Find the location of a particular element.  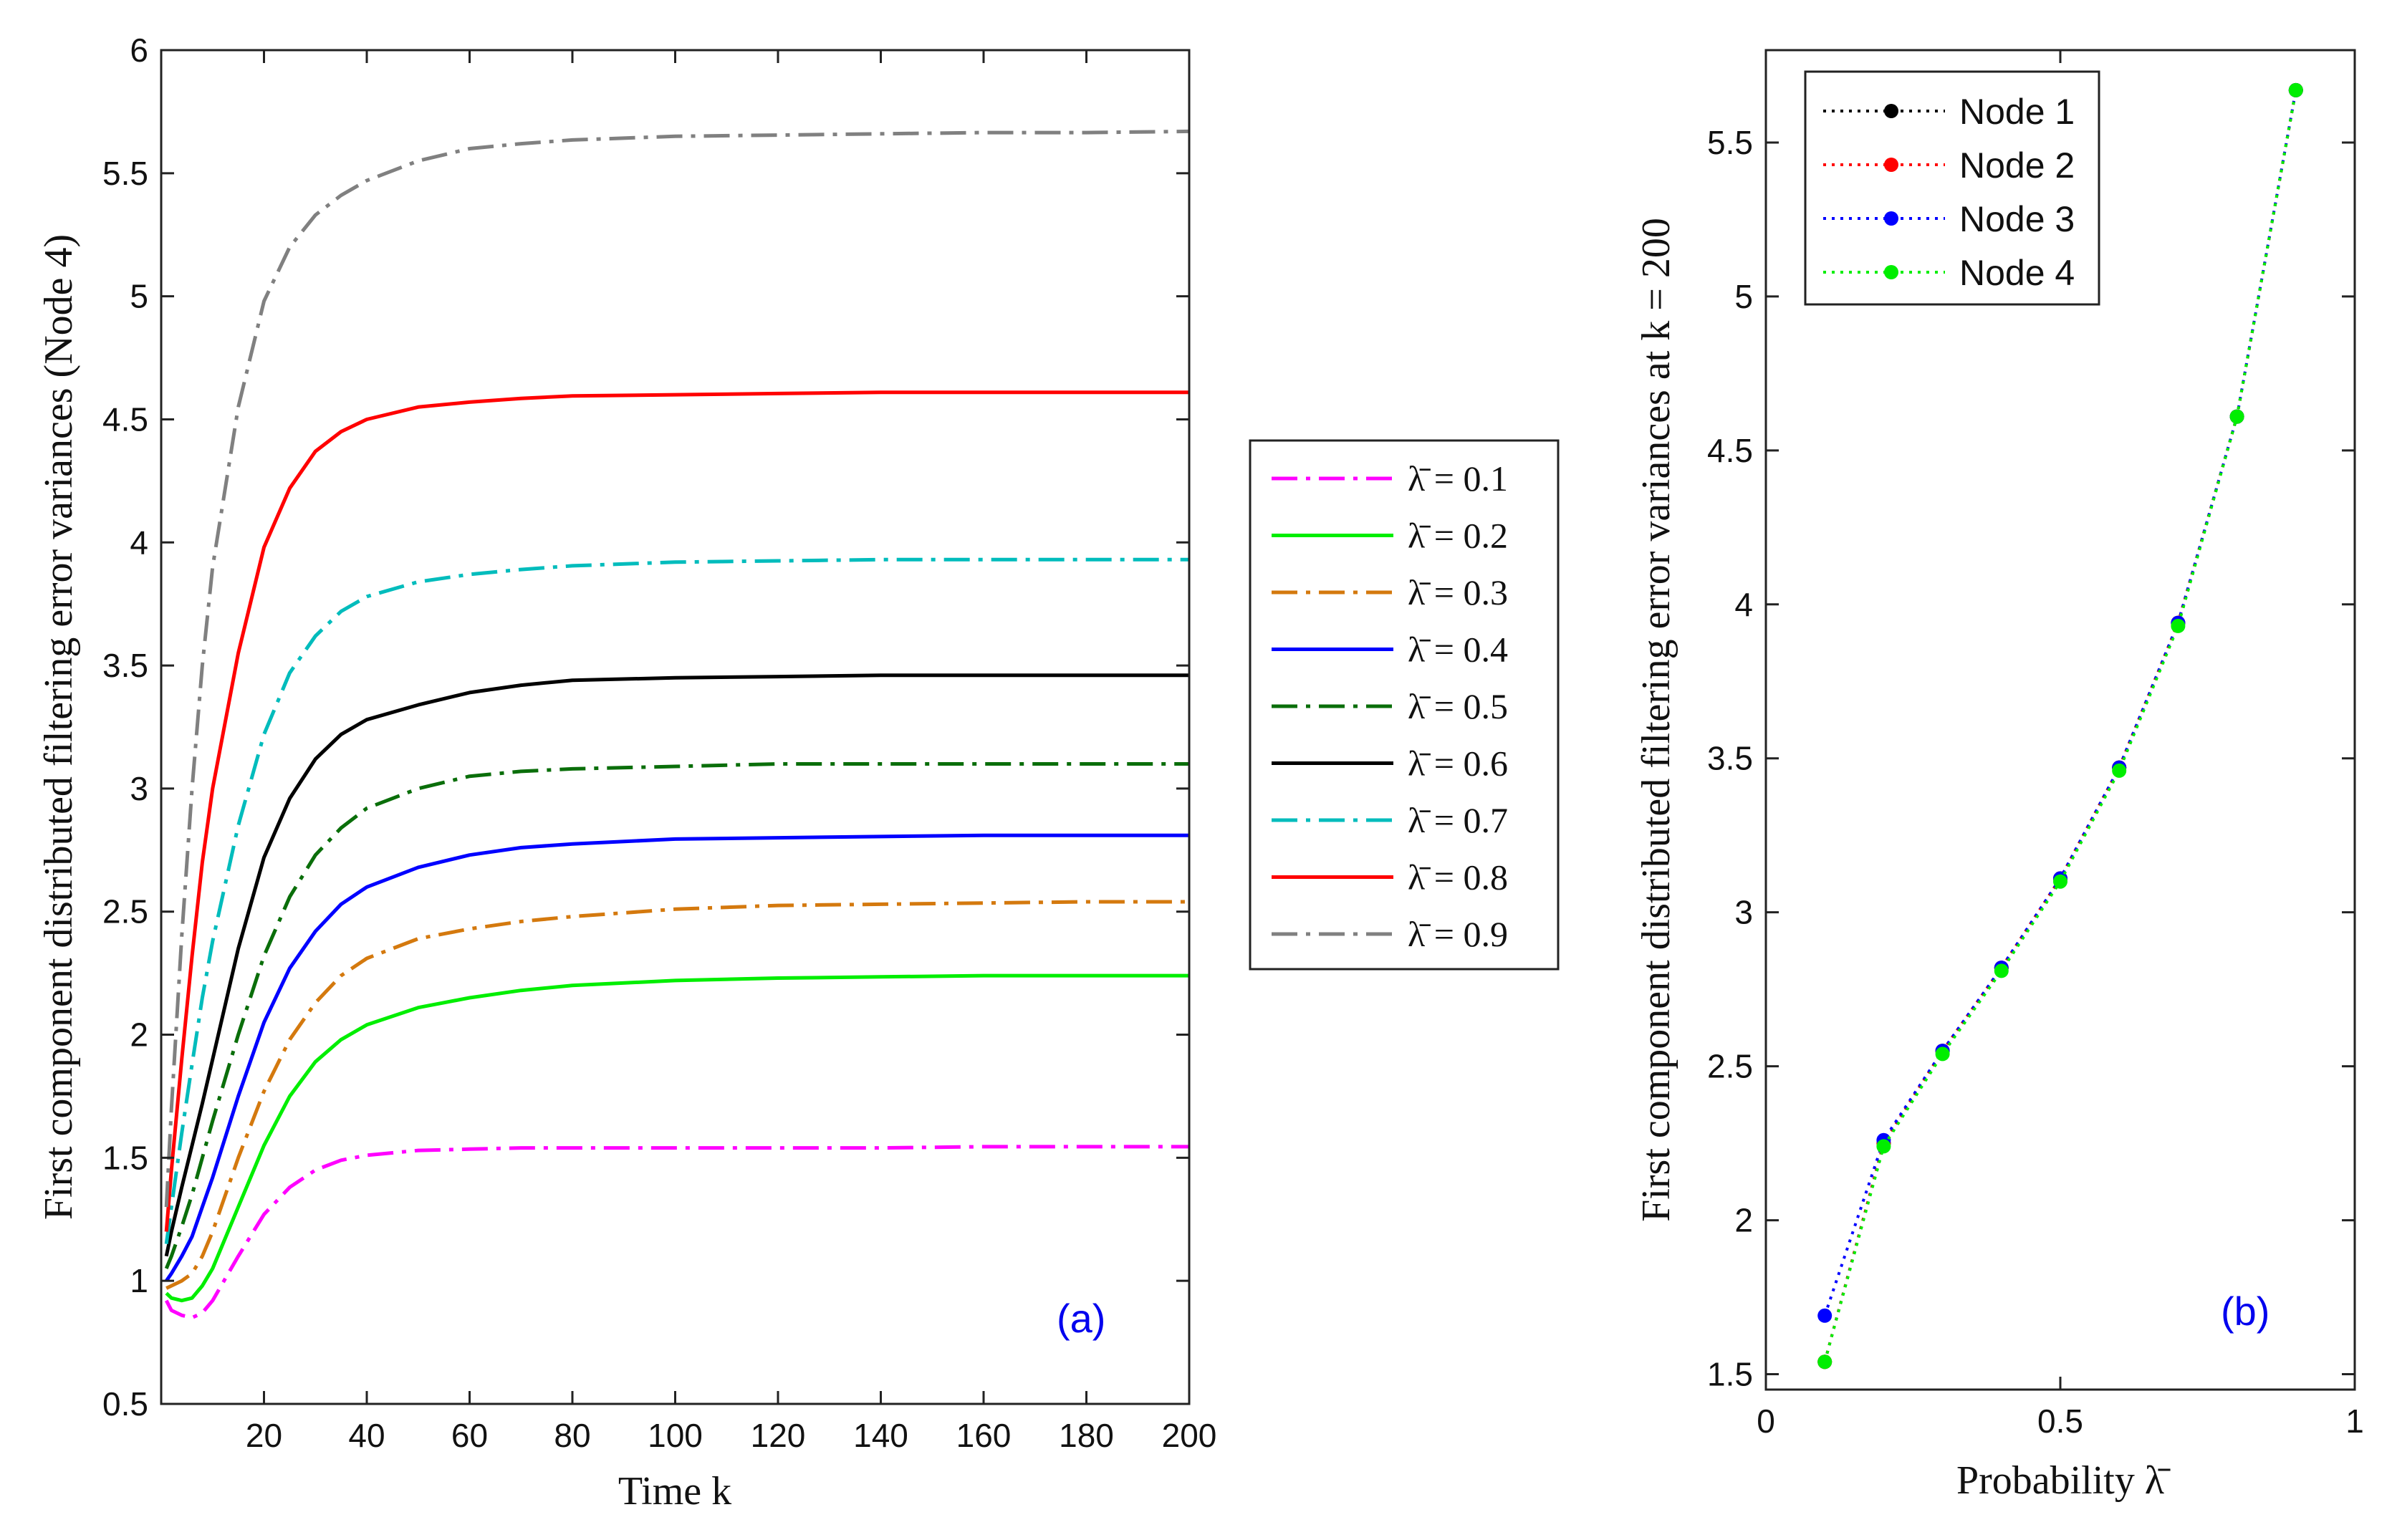

panel-a-legend-label: λ̄ = 0.7 is located at coordinates (1458, 820).